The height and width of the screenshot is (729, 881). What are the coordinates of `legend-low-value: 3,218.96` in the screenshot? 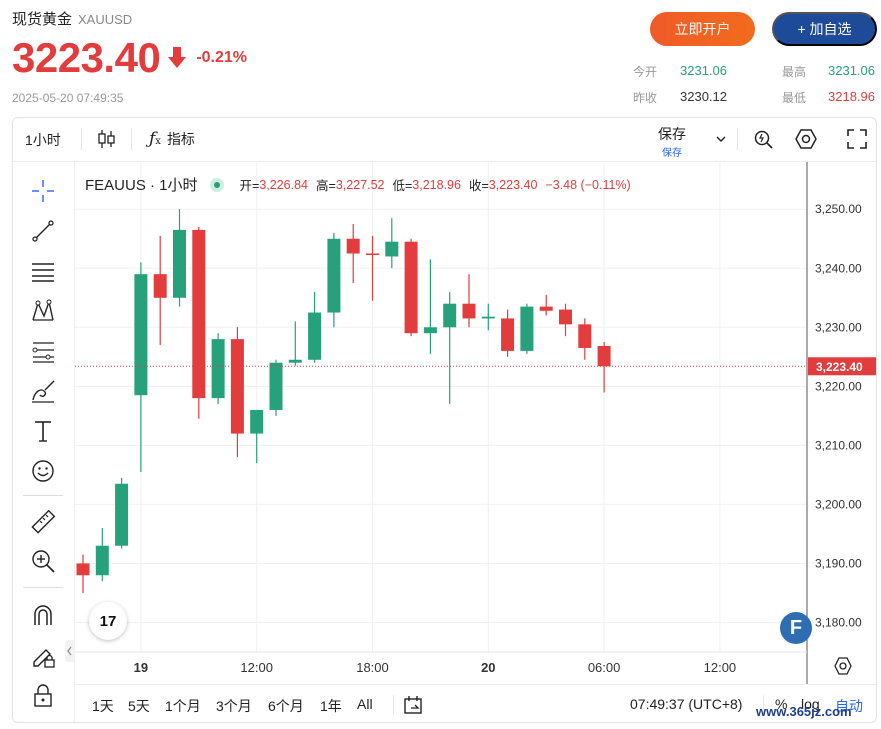 It's located at (436, 184).